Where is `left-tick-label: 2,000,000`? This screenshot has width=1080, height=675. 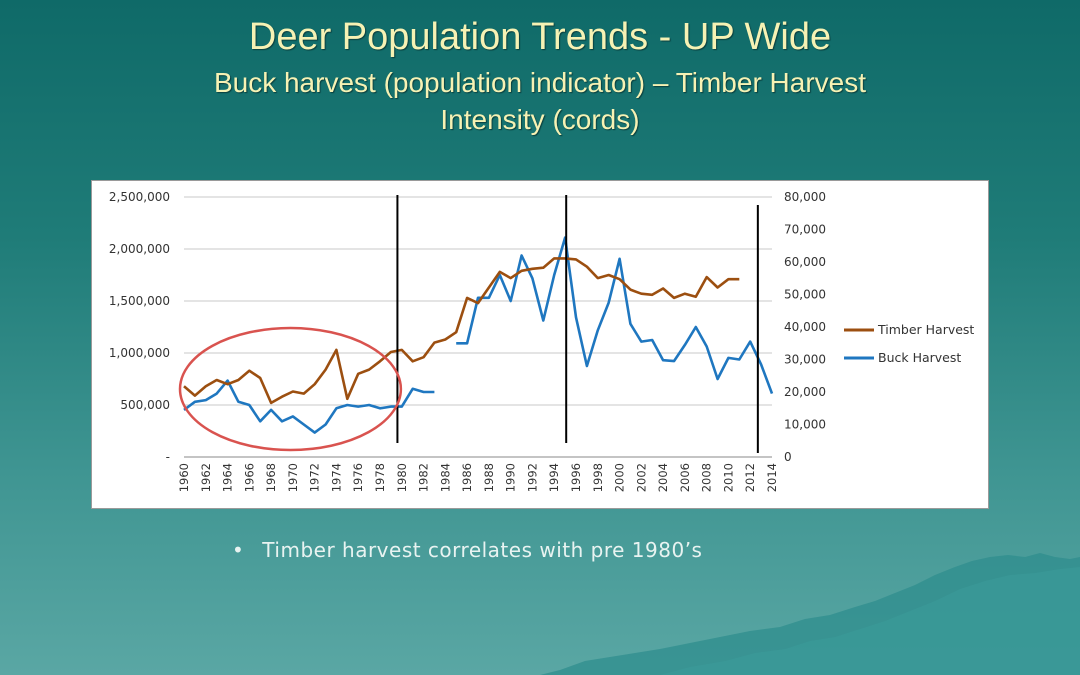 left-tick-label: 2,000,000 is located at coordinates (139, 249).